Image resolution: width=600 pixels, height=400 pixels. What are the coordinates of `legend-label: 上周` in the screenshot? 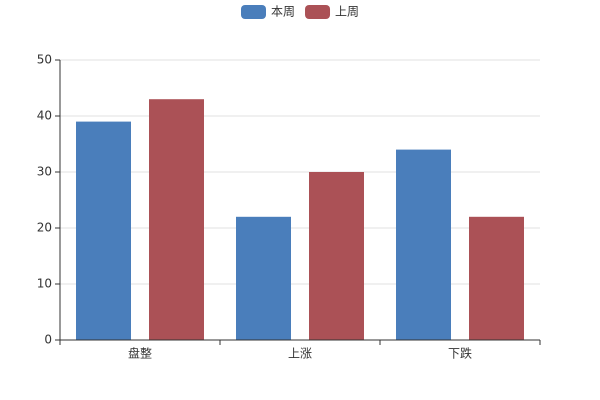 It's located at (347, 12).